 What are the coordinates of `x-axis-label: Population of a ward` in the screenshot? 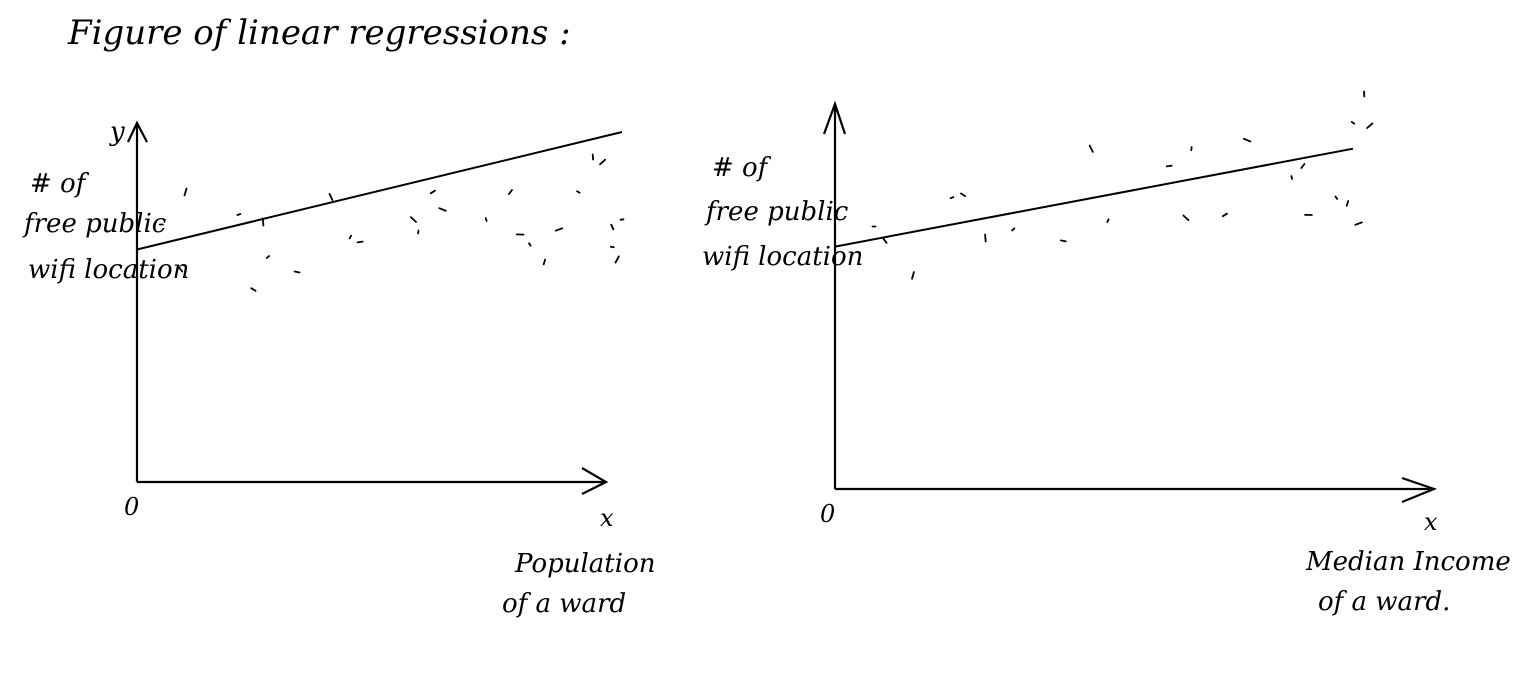 It's located at (583, 584).